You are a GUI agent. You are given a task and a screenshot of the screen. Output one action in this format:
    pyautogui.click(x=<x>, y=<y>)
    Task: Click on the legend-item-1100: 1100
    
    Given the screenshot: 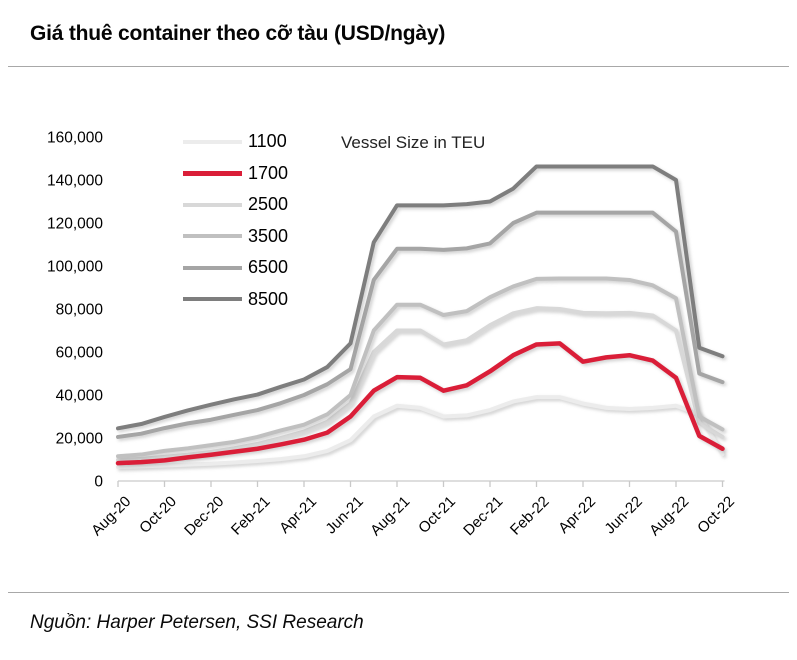 What is the action you would take?
    pyautogui.click(x=235, y=142)
    